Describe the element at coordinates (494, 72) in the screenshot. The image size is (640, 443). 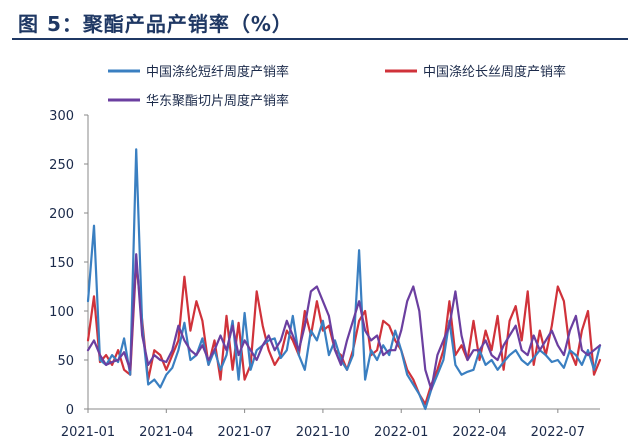
I see `legend-label-2: 中国涤纶长丝周度产销率` at that location.